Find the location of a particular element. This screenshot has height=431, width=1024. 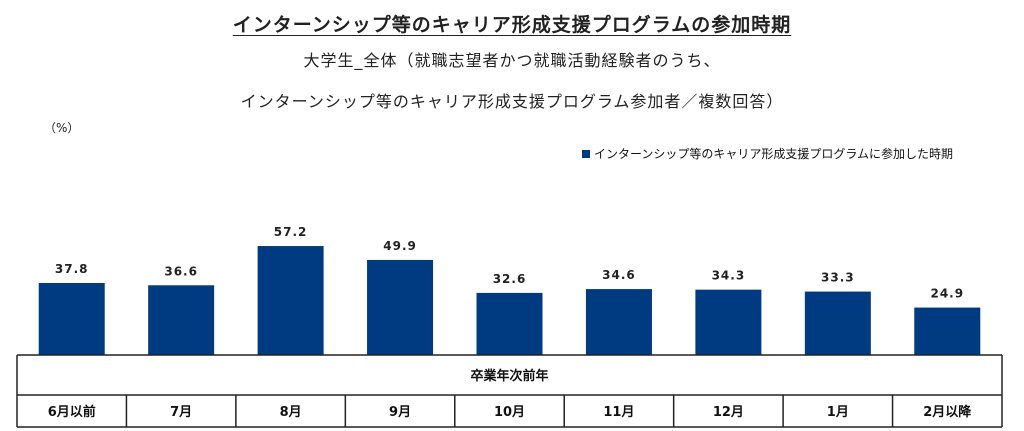

category-label-8: 1月 is located at coordinates (838, 412).